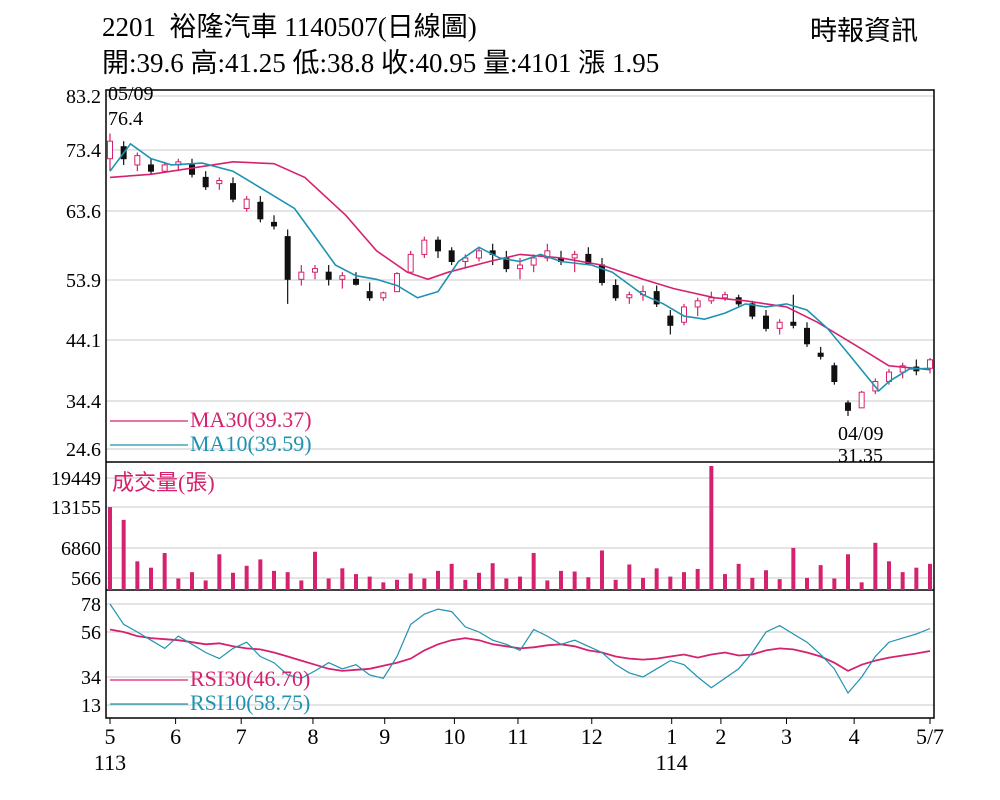  Describe the element at coordinates (289, 27) in the screenshot. I see `chart-title: 2201 裕隆汽車 1140507(日線圖)` at that location.